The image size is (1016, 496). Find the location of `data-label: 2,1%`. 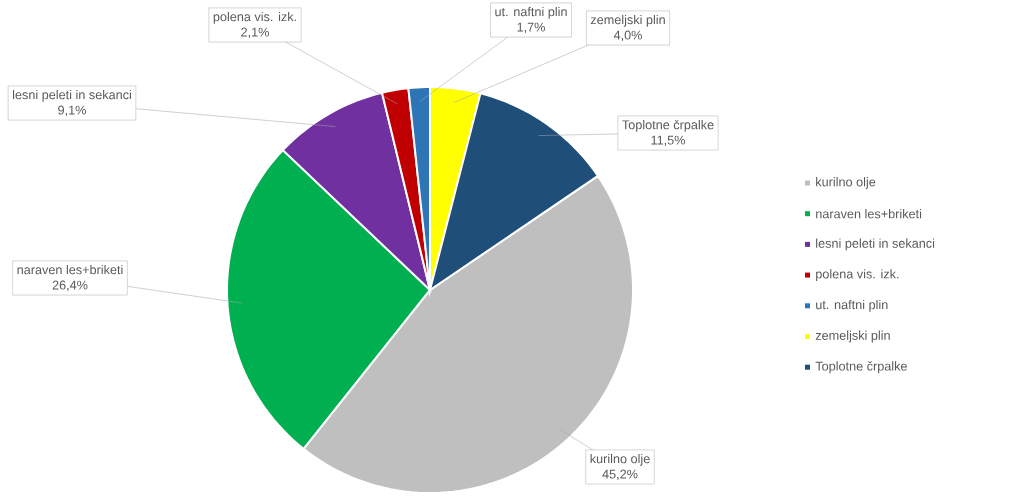

data-label: 2,1% is located at coordinates (255, 33).